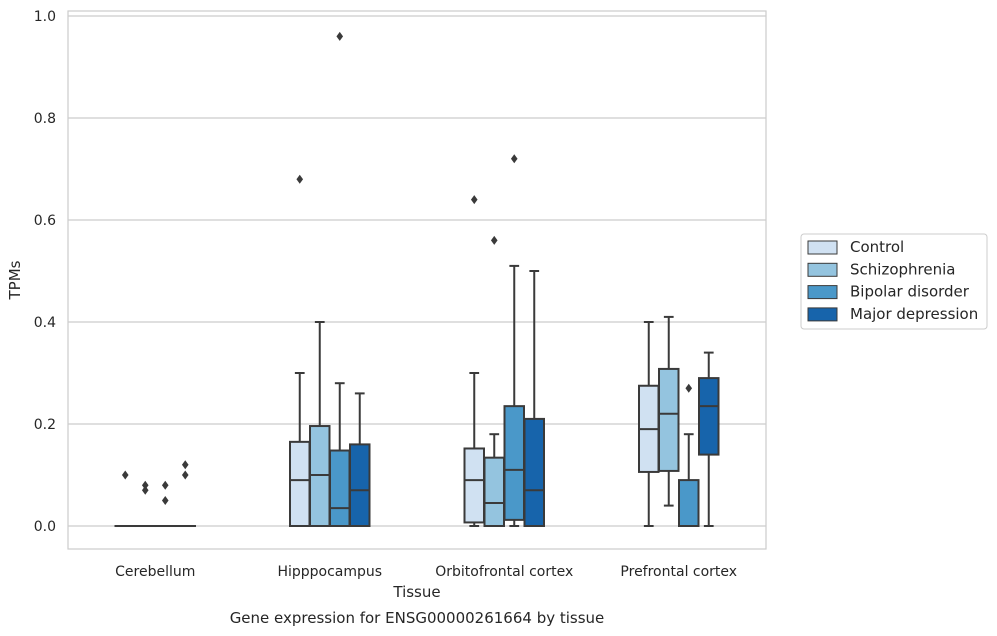 The height and width of the screenshot is (636, 997). Describe the element at coordinates (416, 592) in the screenshot. I see `x-axis-label: Tissue` at that location.